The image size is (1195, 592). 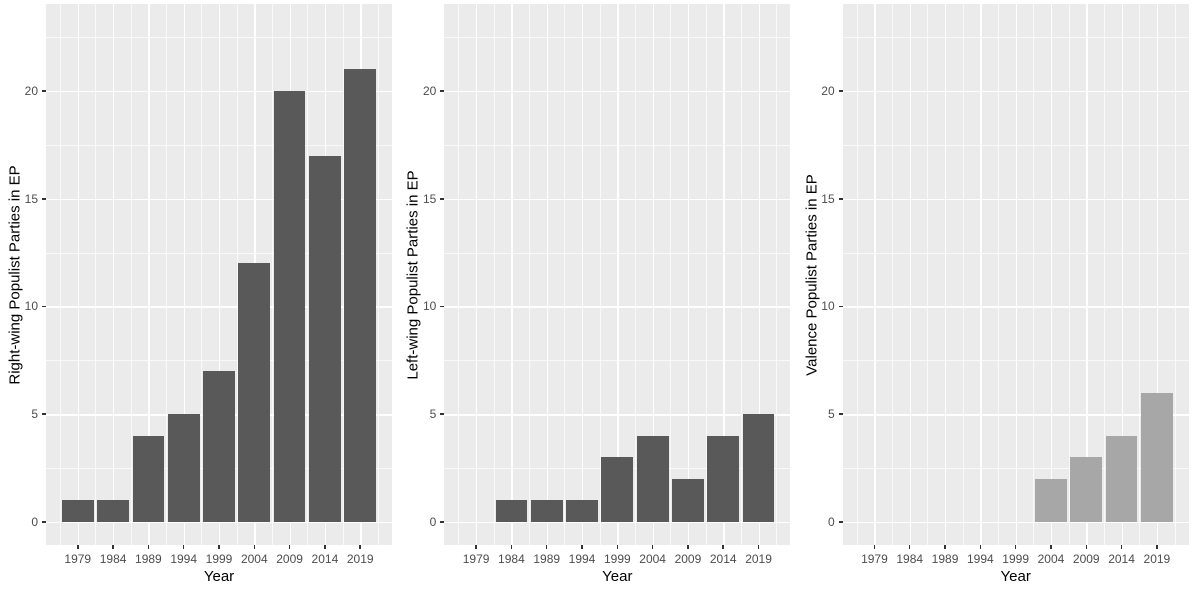 I want to click on y-axis-title: Valence Populist Parties in EP, so click(x=812, y=274).